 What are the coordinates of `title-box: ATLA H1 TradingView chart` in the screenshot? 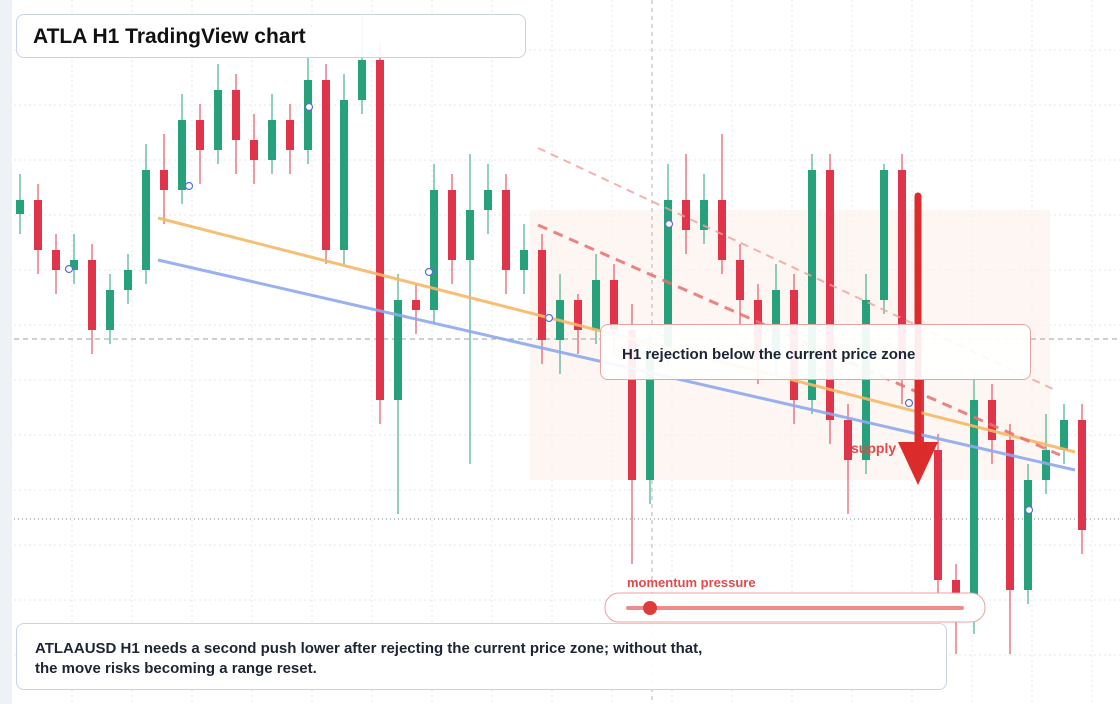 It's located at (271, 36).